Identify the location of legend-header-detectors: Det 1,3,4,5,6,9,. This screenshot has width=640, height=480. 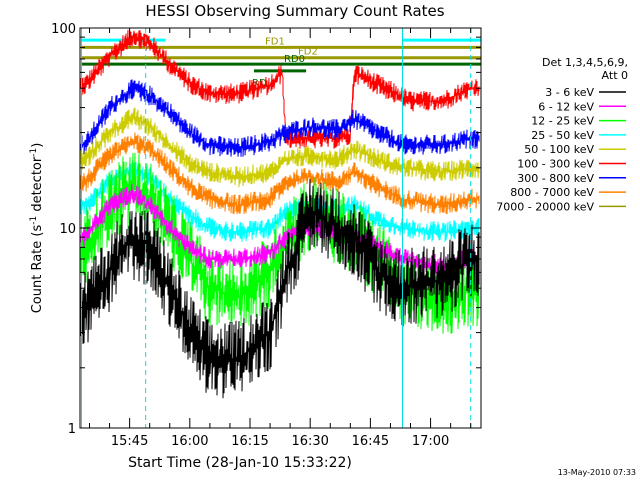
(585, 62).